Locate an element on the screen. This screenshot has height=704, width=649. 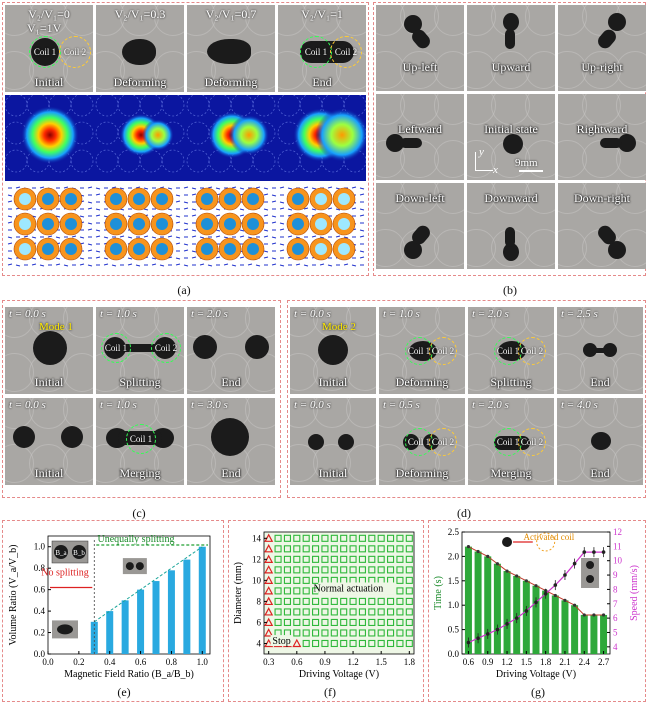
y-tick-label-right: 11 is located at coordinates (617, 546).